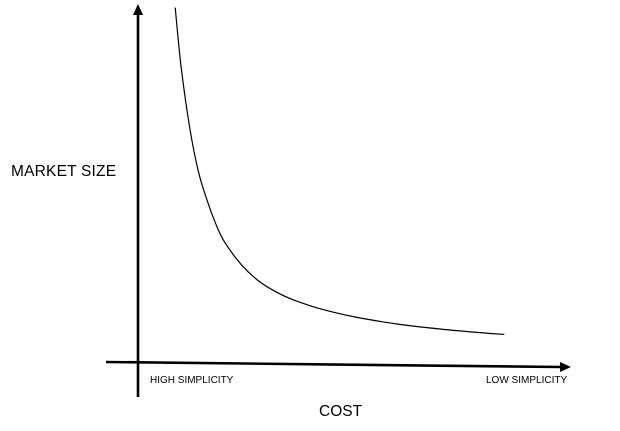 Image resolution: width=620 pixels, height=431 pixels. Describe the element at coordinates (64, 171) in the screenshot. I see `y-axis-label: MARKET SIZE` at that location.